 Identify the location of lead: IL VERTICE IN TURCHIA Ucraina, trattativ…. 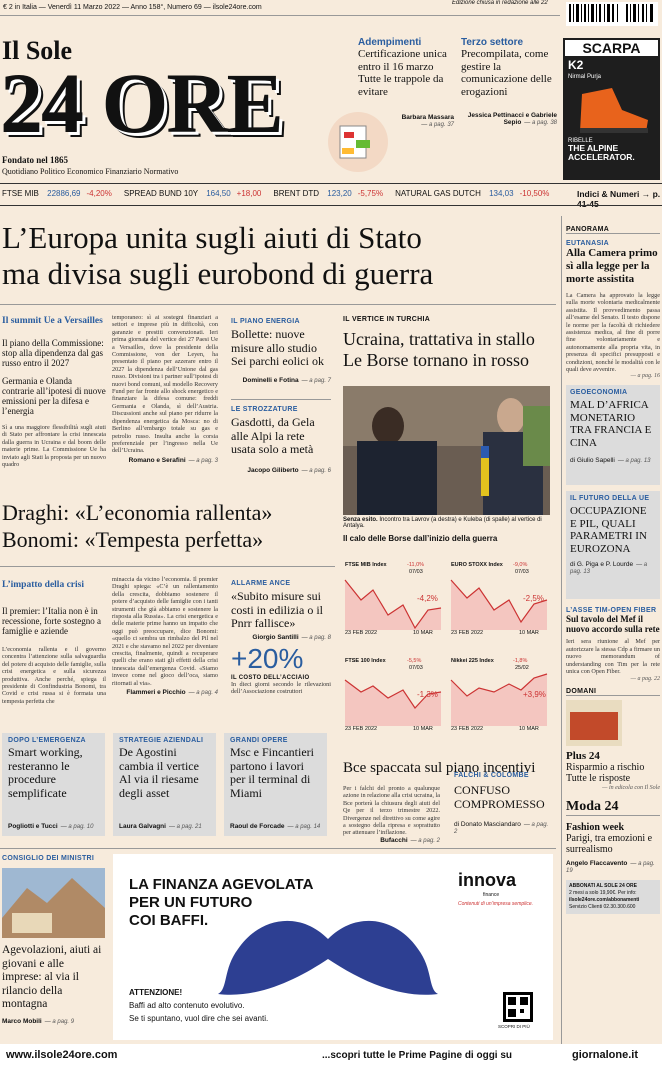
(447, 343).